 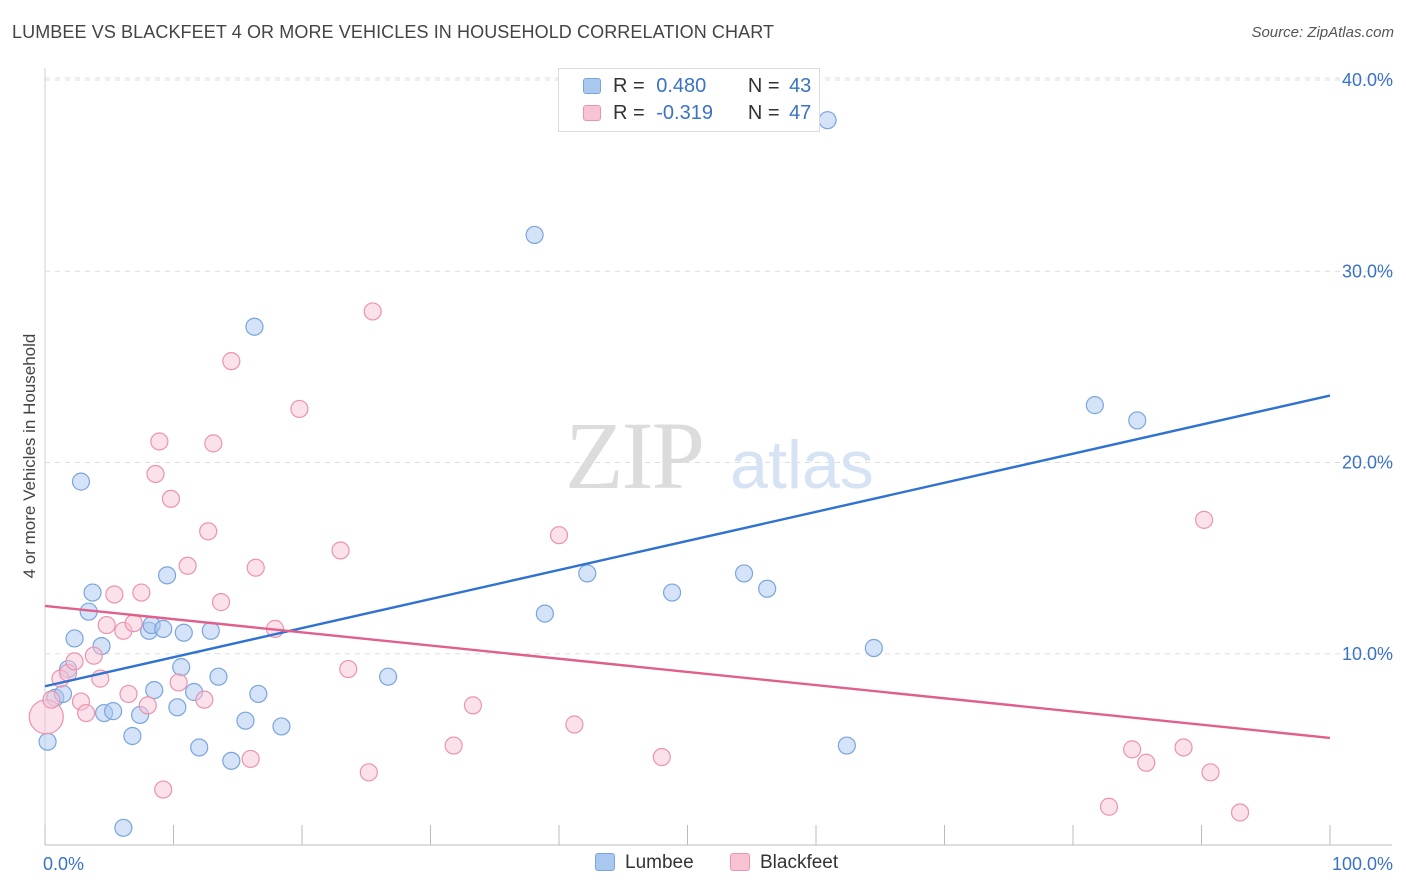 I want to click on series-swatch-lumbee, so click(x=605, y=862).